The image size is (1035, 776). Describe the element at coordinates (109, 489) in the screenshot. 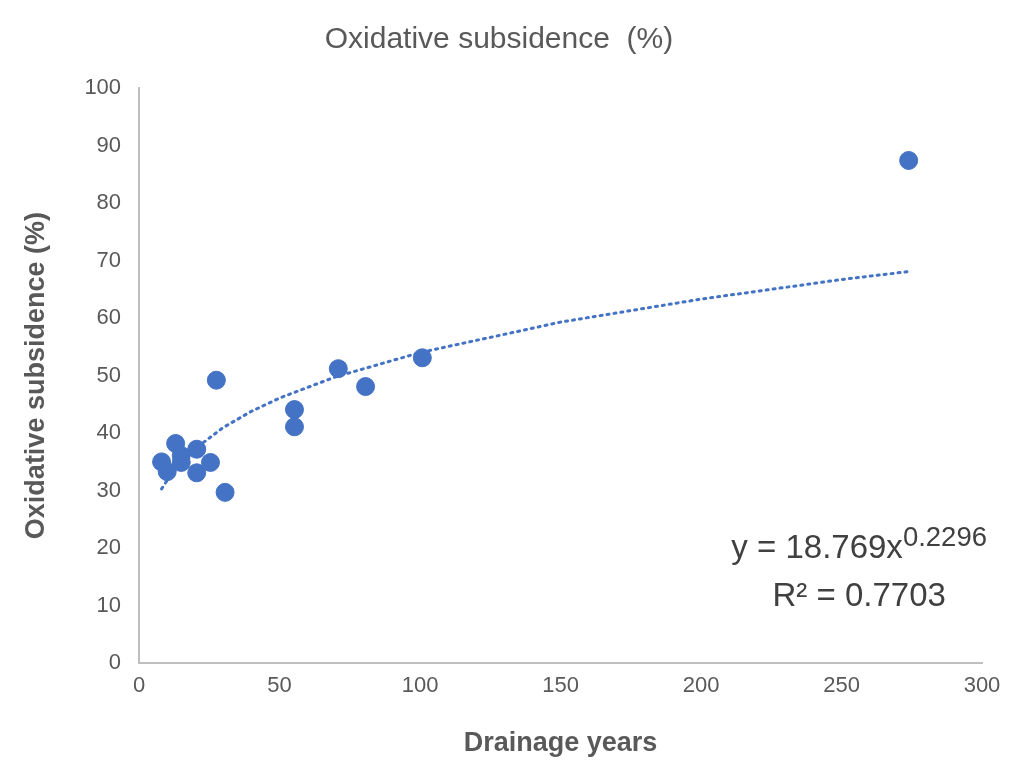

I see `y-tick-label: 30` at that location.